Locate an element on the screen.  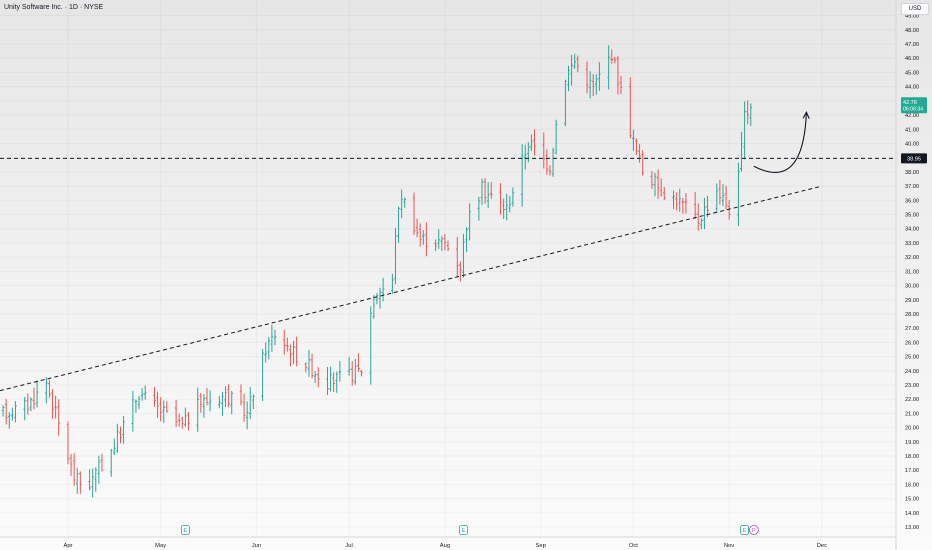
price-tick-label: 13.00 is located at coordinates (912, 528).